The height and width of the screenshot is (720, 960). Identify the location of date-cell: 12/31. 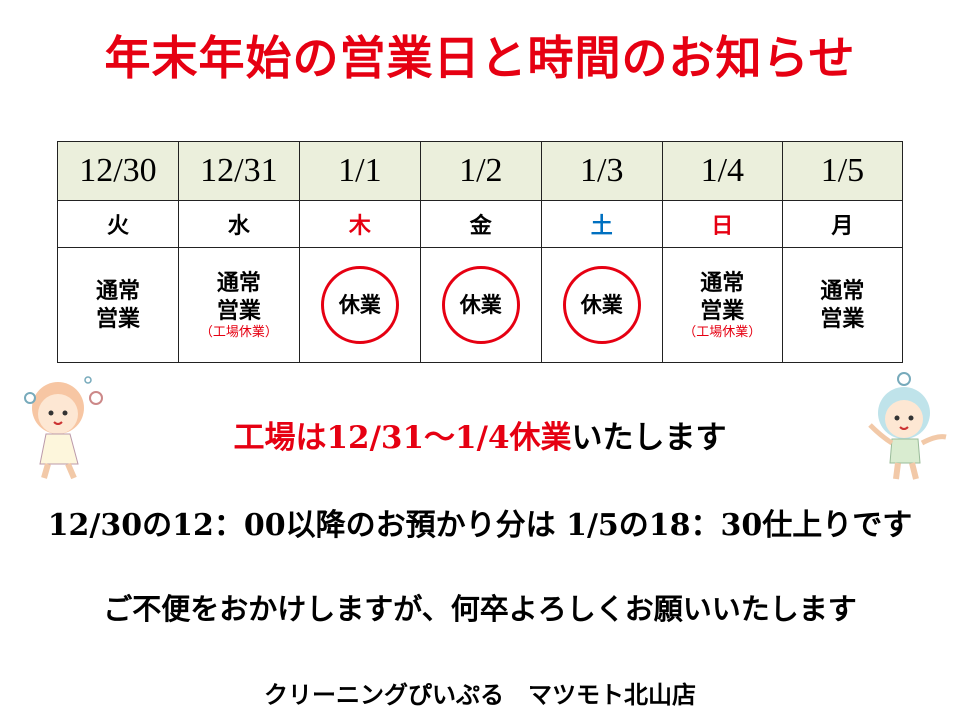
(238, 171).